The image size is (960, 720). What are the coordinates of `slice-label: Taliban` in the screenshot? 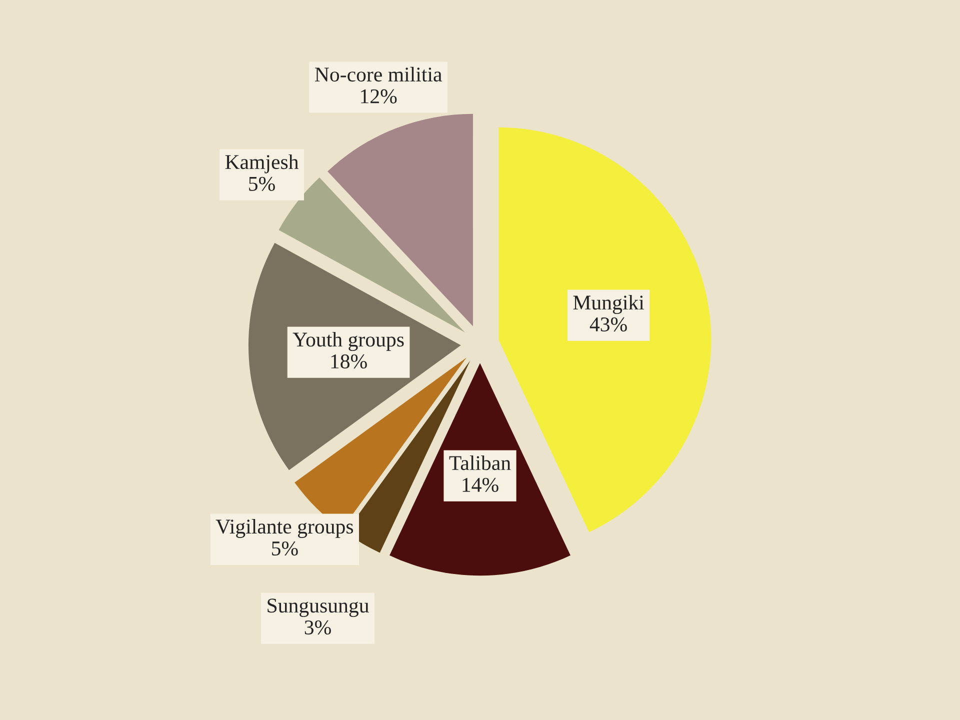 It's located at (480, 462).